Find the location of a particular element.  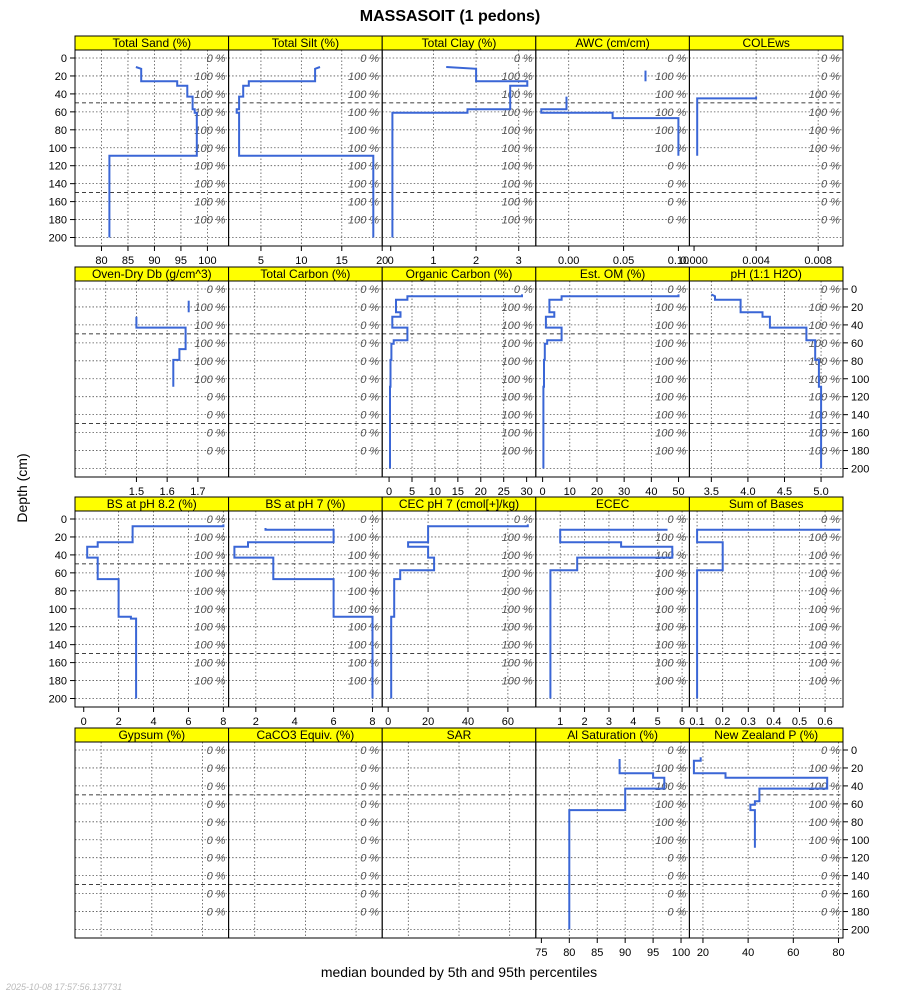

panel-title: Total Silt (%) is located at coordinates (305, 43).